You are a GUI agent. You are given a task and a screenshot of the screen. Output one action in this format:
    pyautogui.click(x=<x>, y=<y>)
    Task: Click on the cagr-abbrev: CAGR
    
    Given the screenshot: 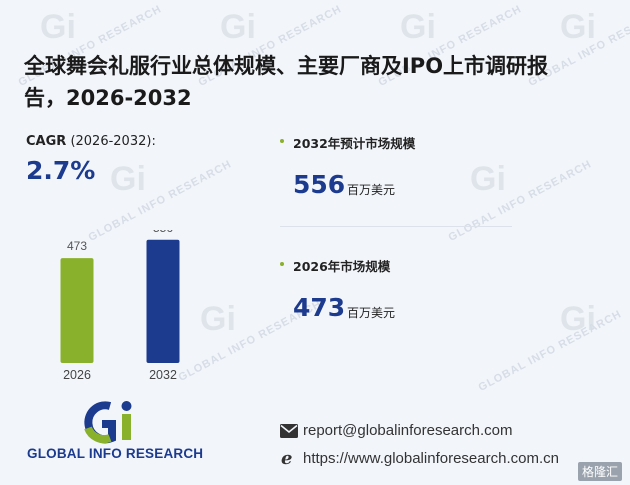 What is the action you would take?
    pyautogui.click(x=46, y=141)
    